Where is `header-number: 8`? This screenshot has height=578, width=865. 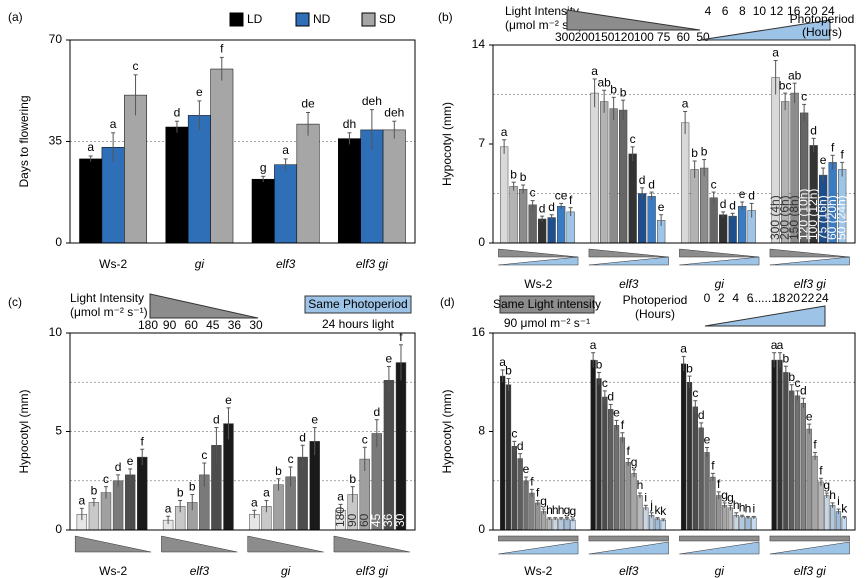
header-number: 8 is located at coordinates (742, 11).